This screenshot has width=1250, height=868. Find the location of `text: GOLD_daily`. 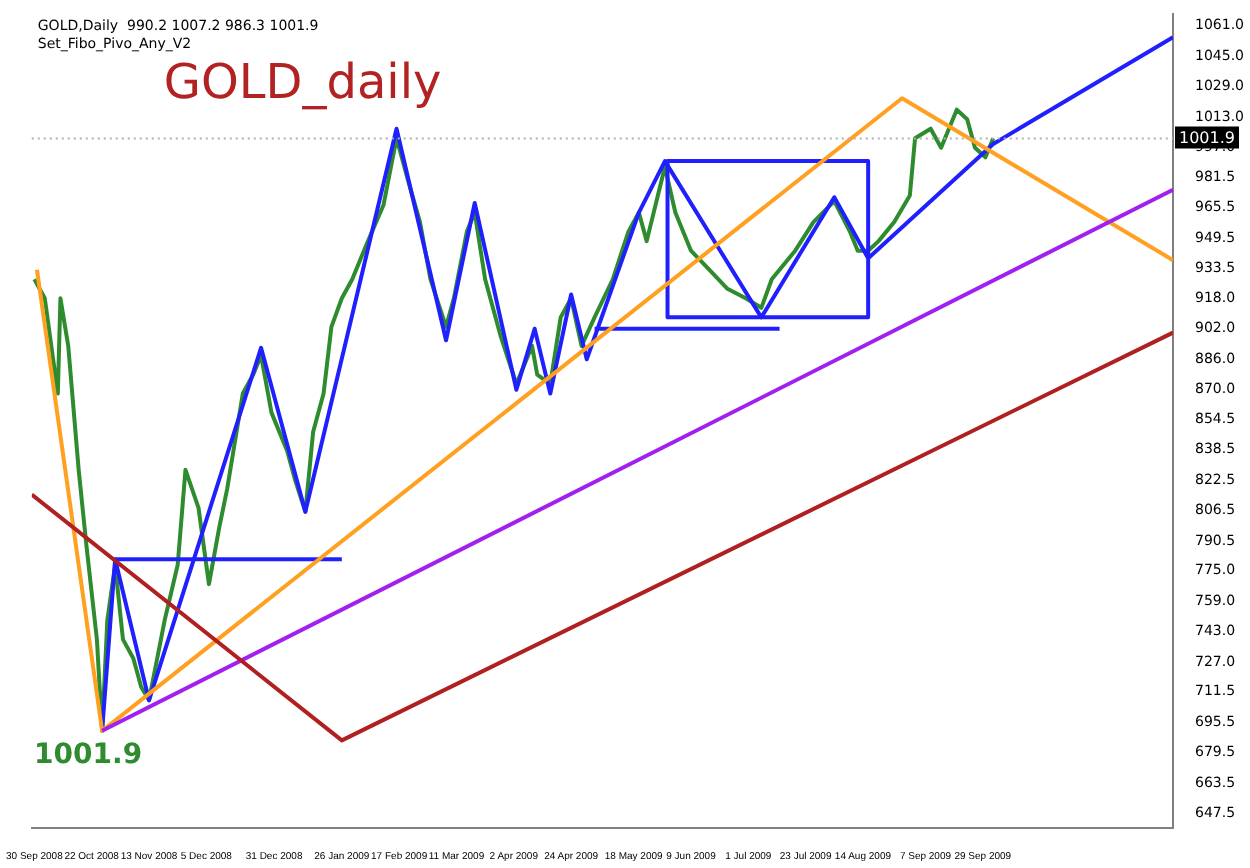

text: GOLD_daily is located at coordinates (302, 82).